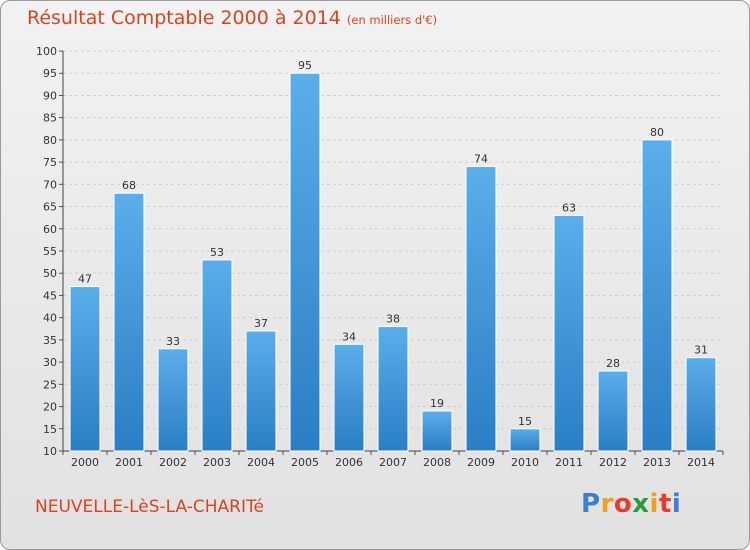 The width and height of the screenshot is (750, 550). Describe the element at coordinates (349, 462) in the screenshot. I see `x-tick-label-2006: 2006` at that location.